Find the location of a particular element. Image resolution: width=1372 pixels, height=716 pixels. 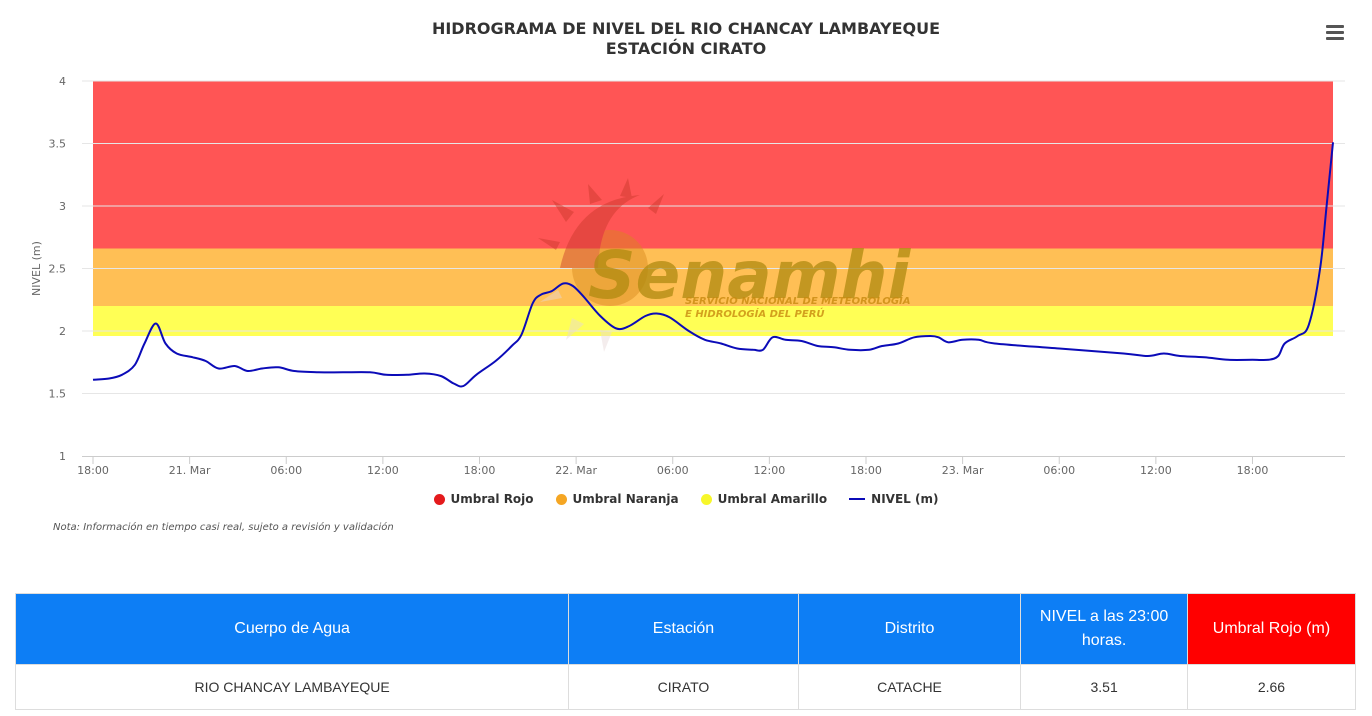

y-tick-label: 4 is located at coordinates (62, 81).